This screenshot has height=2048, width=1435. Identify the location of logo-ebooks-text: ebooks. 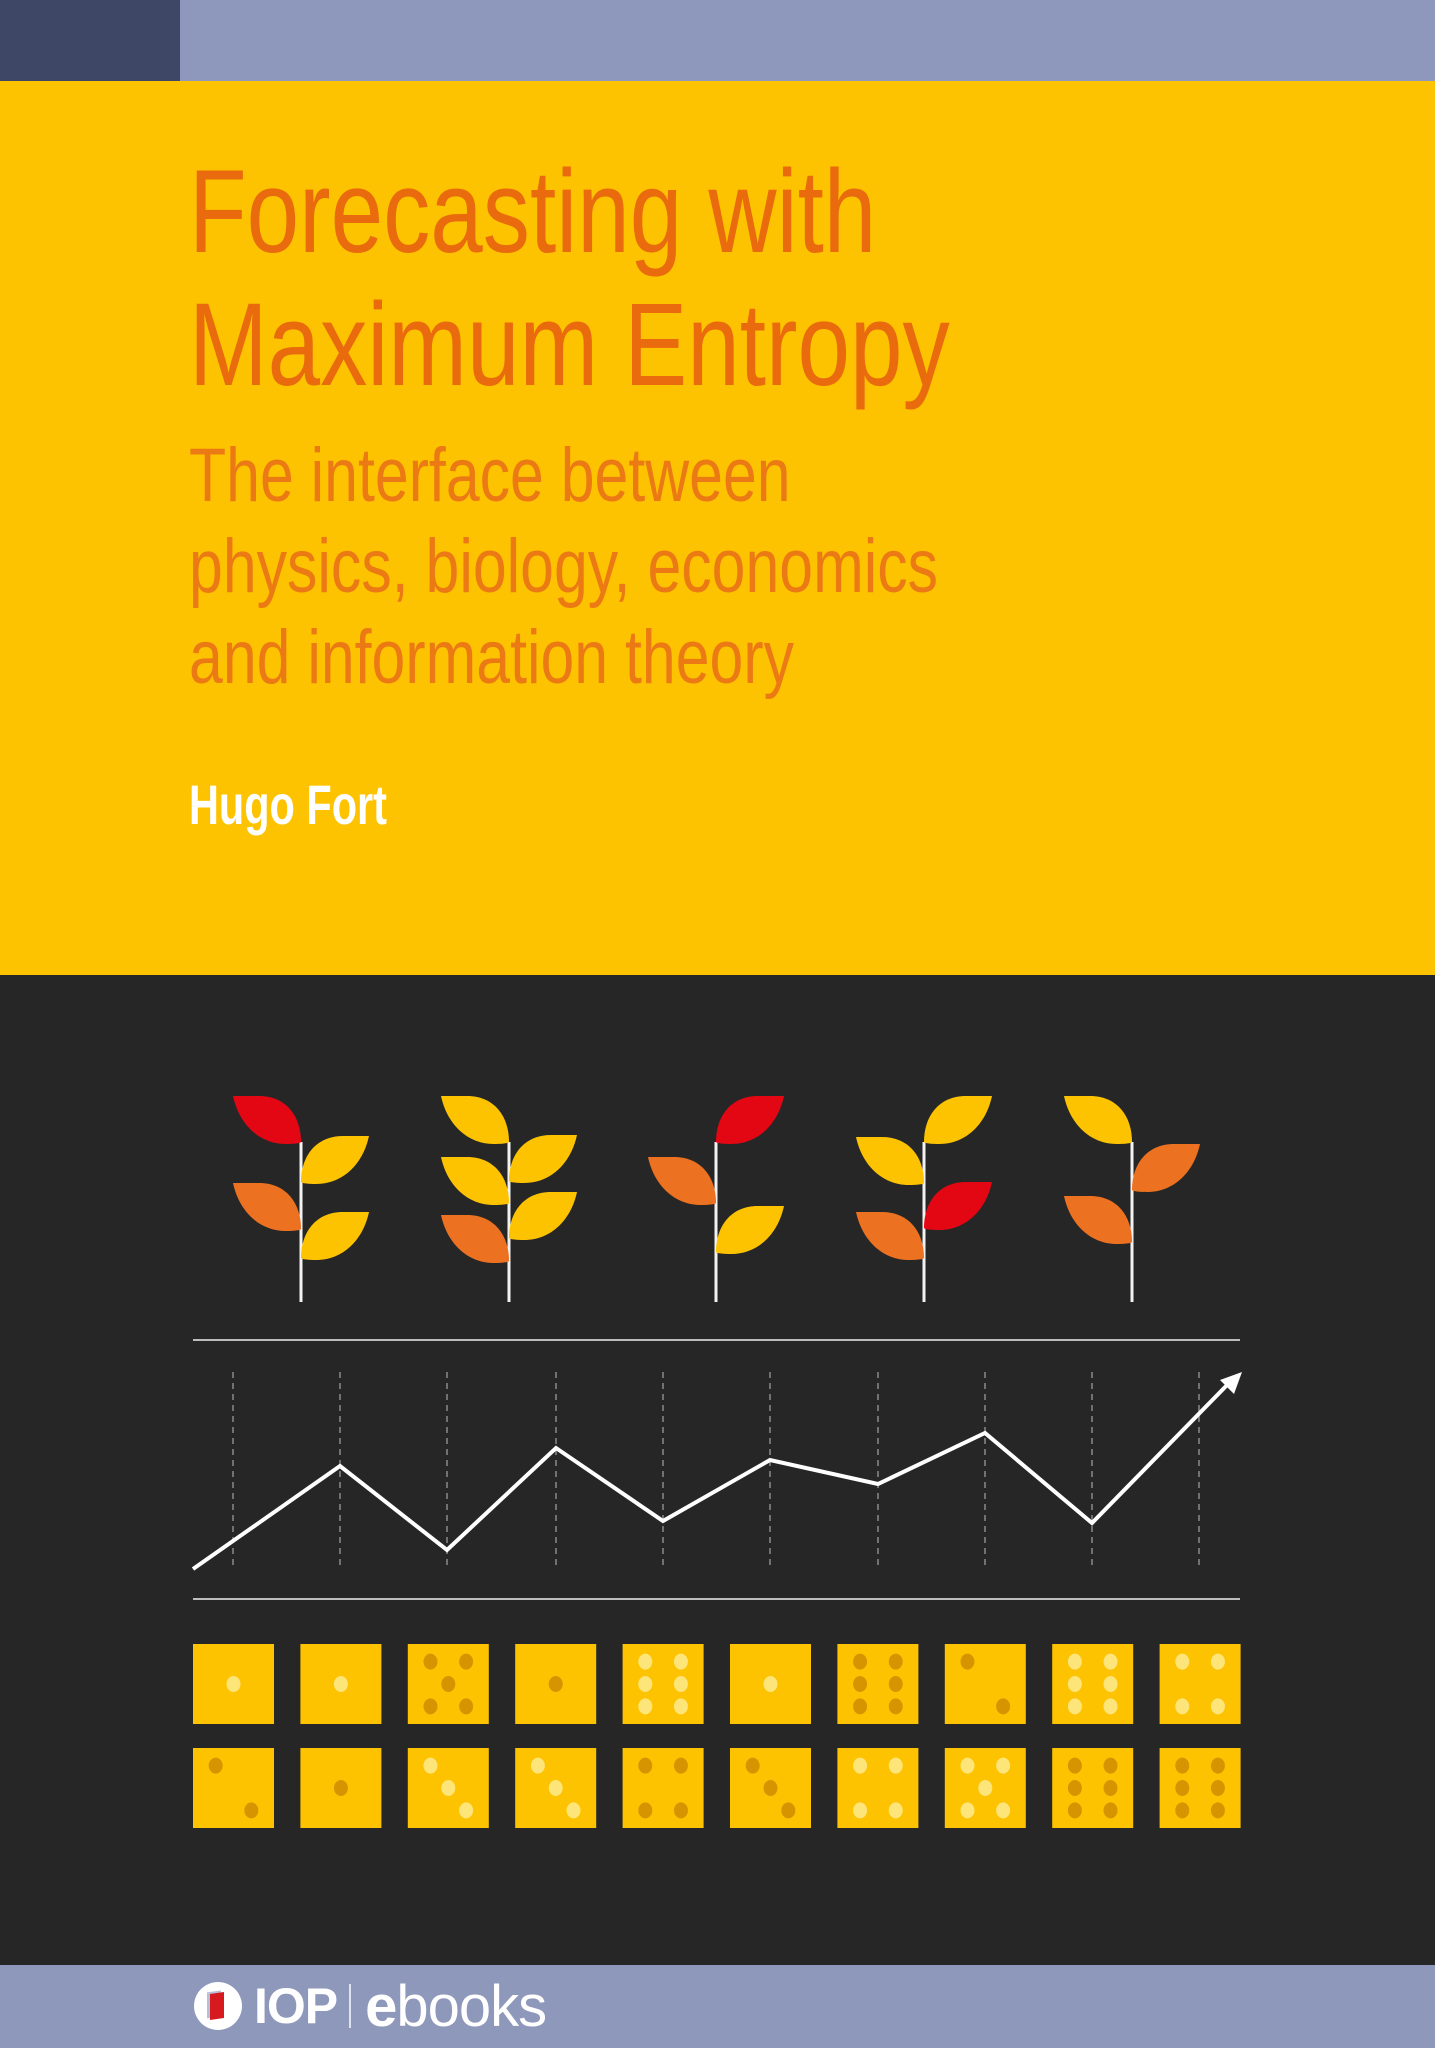
(456, 2006).